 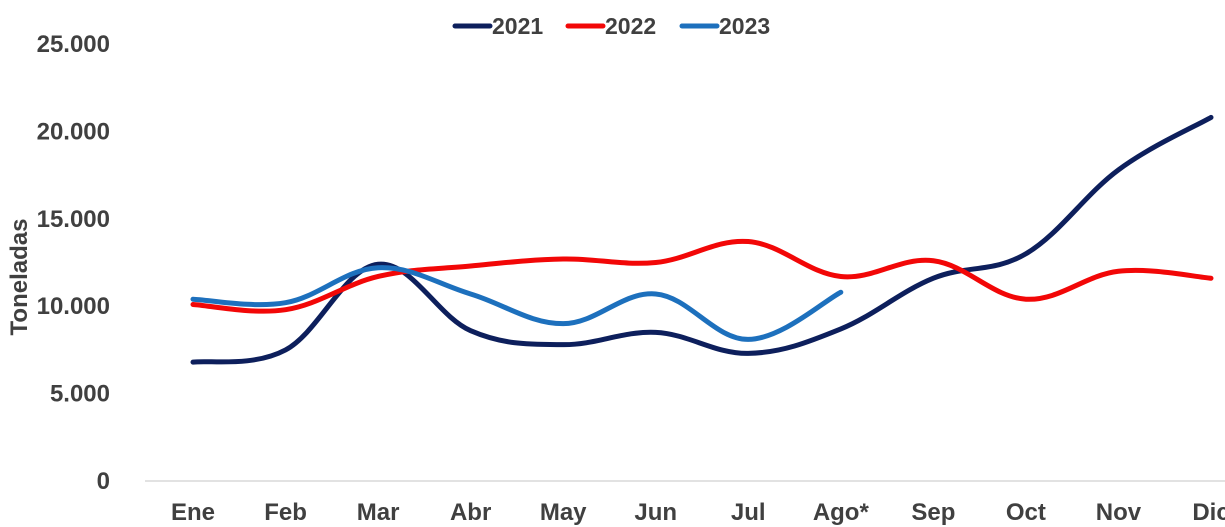 What do you see at coordinates (517, 303) in the screenshot?
I see `series-line-2023` at bounding box center [517, 303].